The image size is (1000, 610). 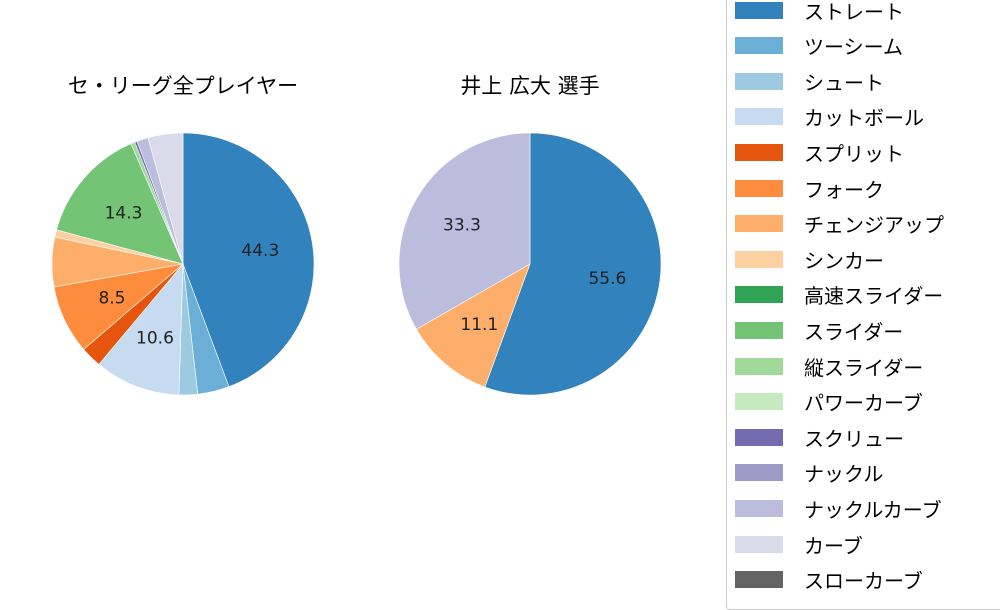 I want to click on slice-value-label: 10.6, so click(x=155, y=338).